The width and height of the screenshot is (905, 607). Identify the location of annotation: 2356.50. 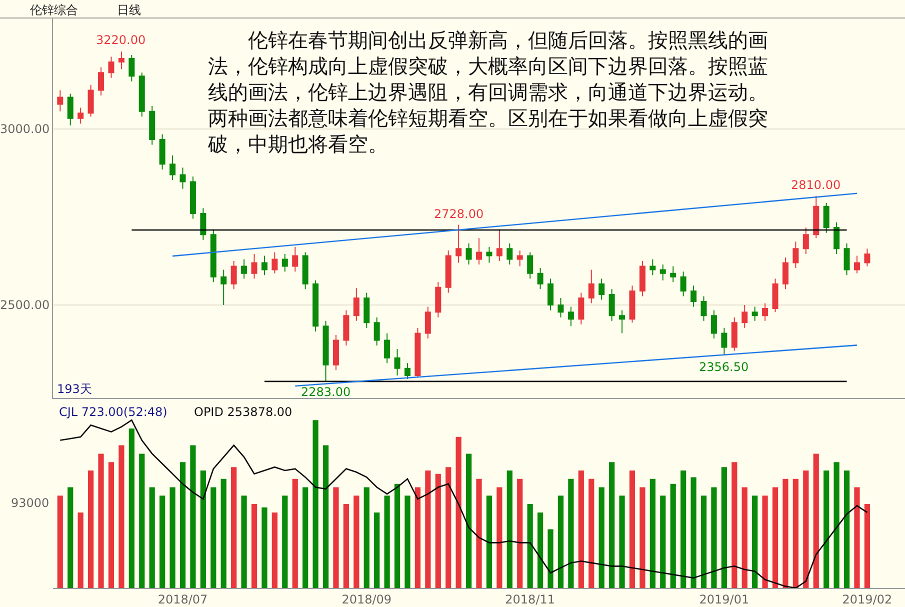
(724, 367).